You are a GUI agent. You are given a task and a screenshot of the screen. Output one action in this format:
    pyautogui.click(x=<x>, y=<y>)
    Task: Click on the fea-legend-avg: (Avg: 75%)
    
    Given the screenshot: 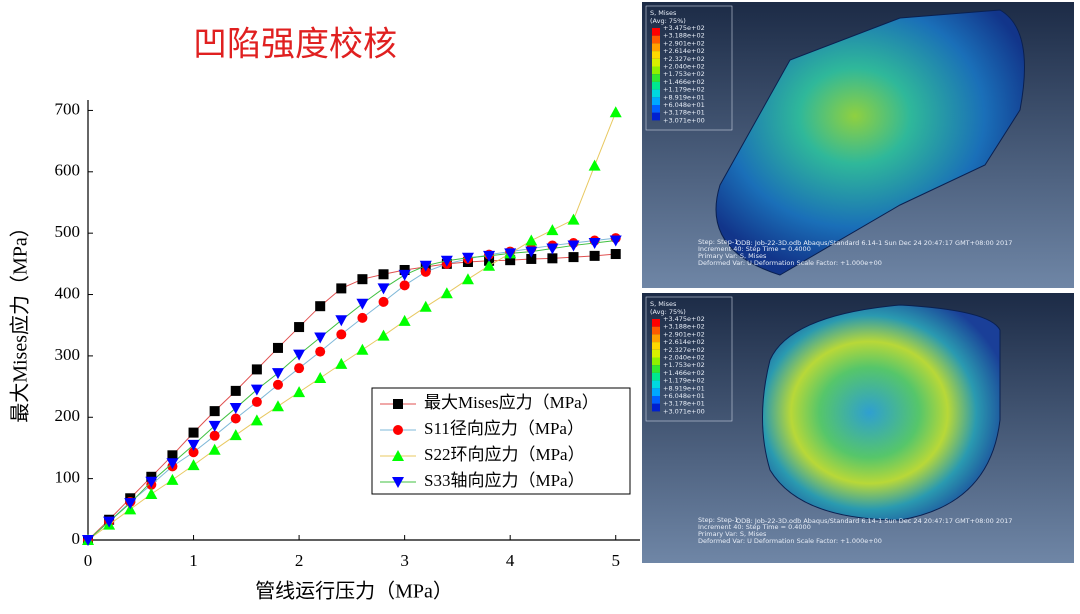 What is the action you would take?
    pyautogui.click(x=668, y=312)
    